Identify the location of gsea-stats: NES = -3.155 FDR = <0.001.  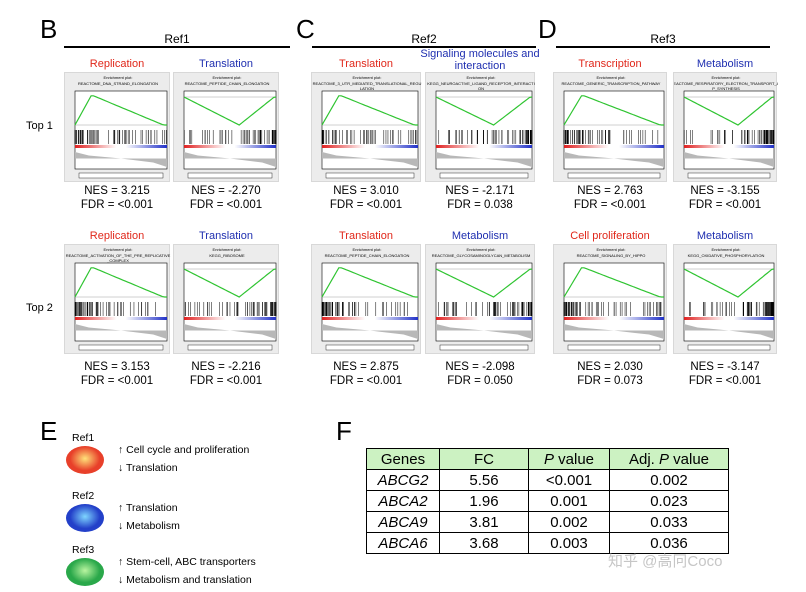
(725, 198).